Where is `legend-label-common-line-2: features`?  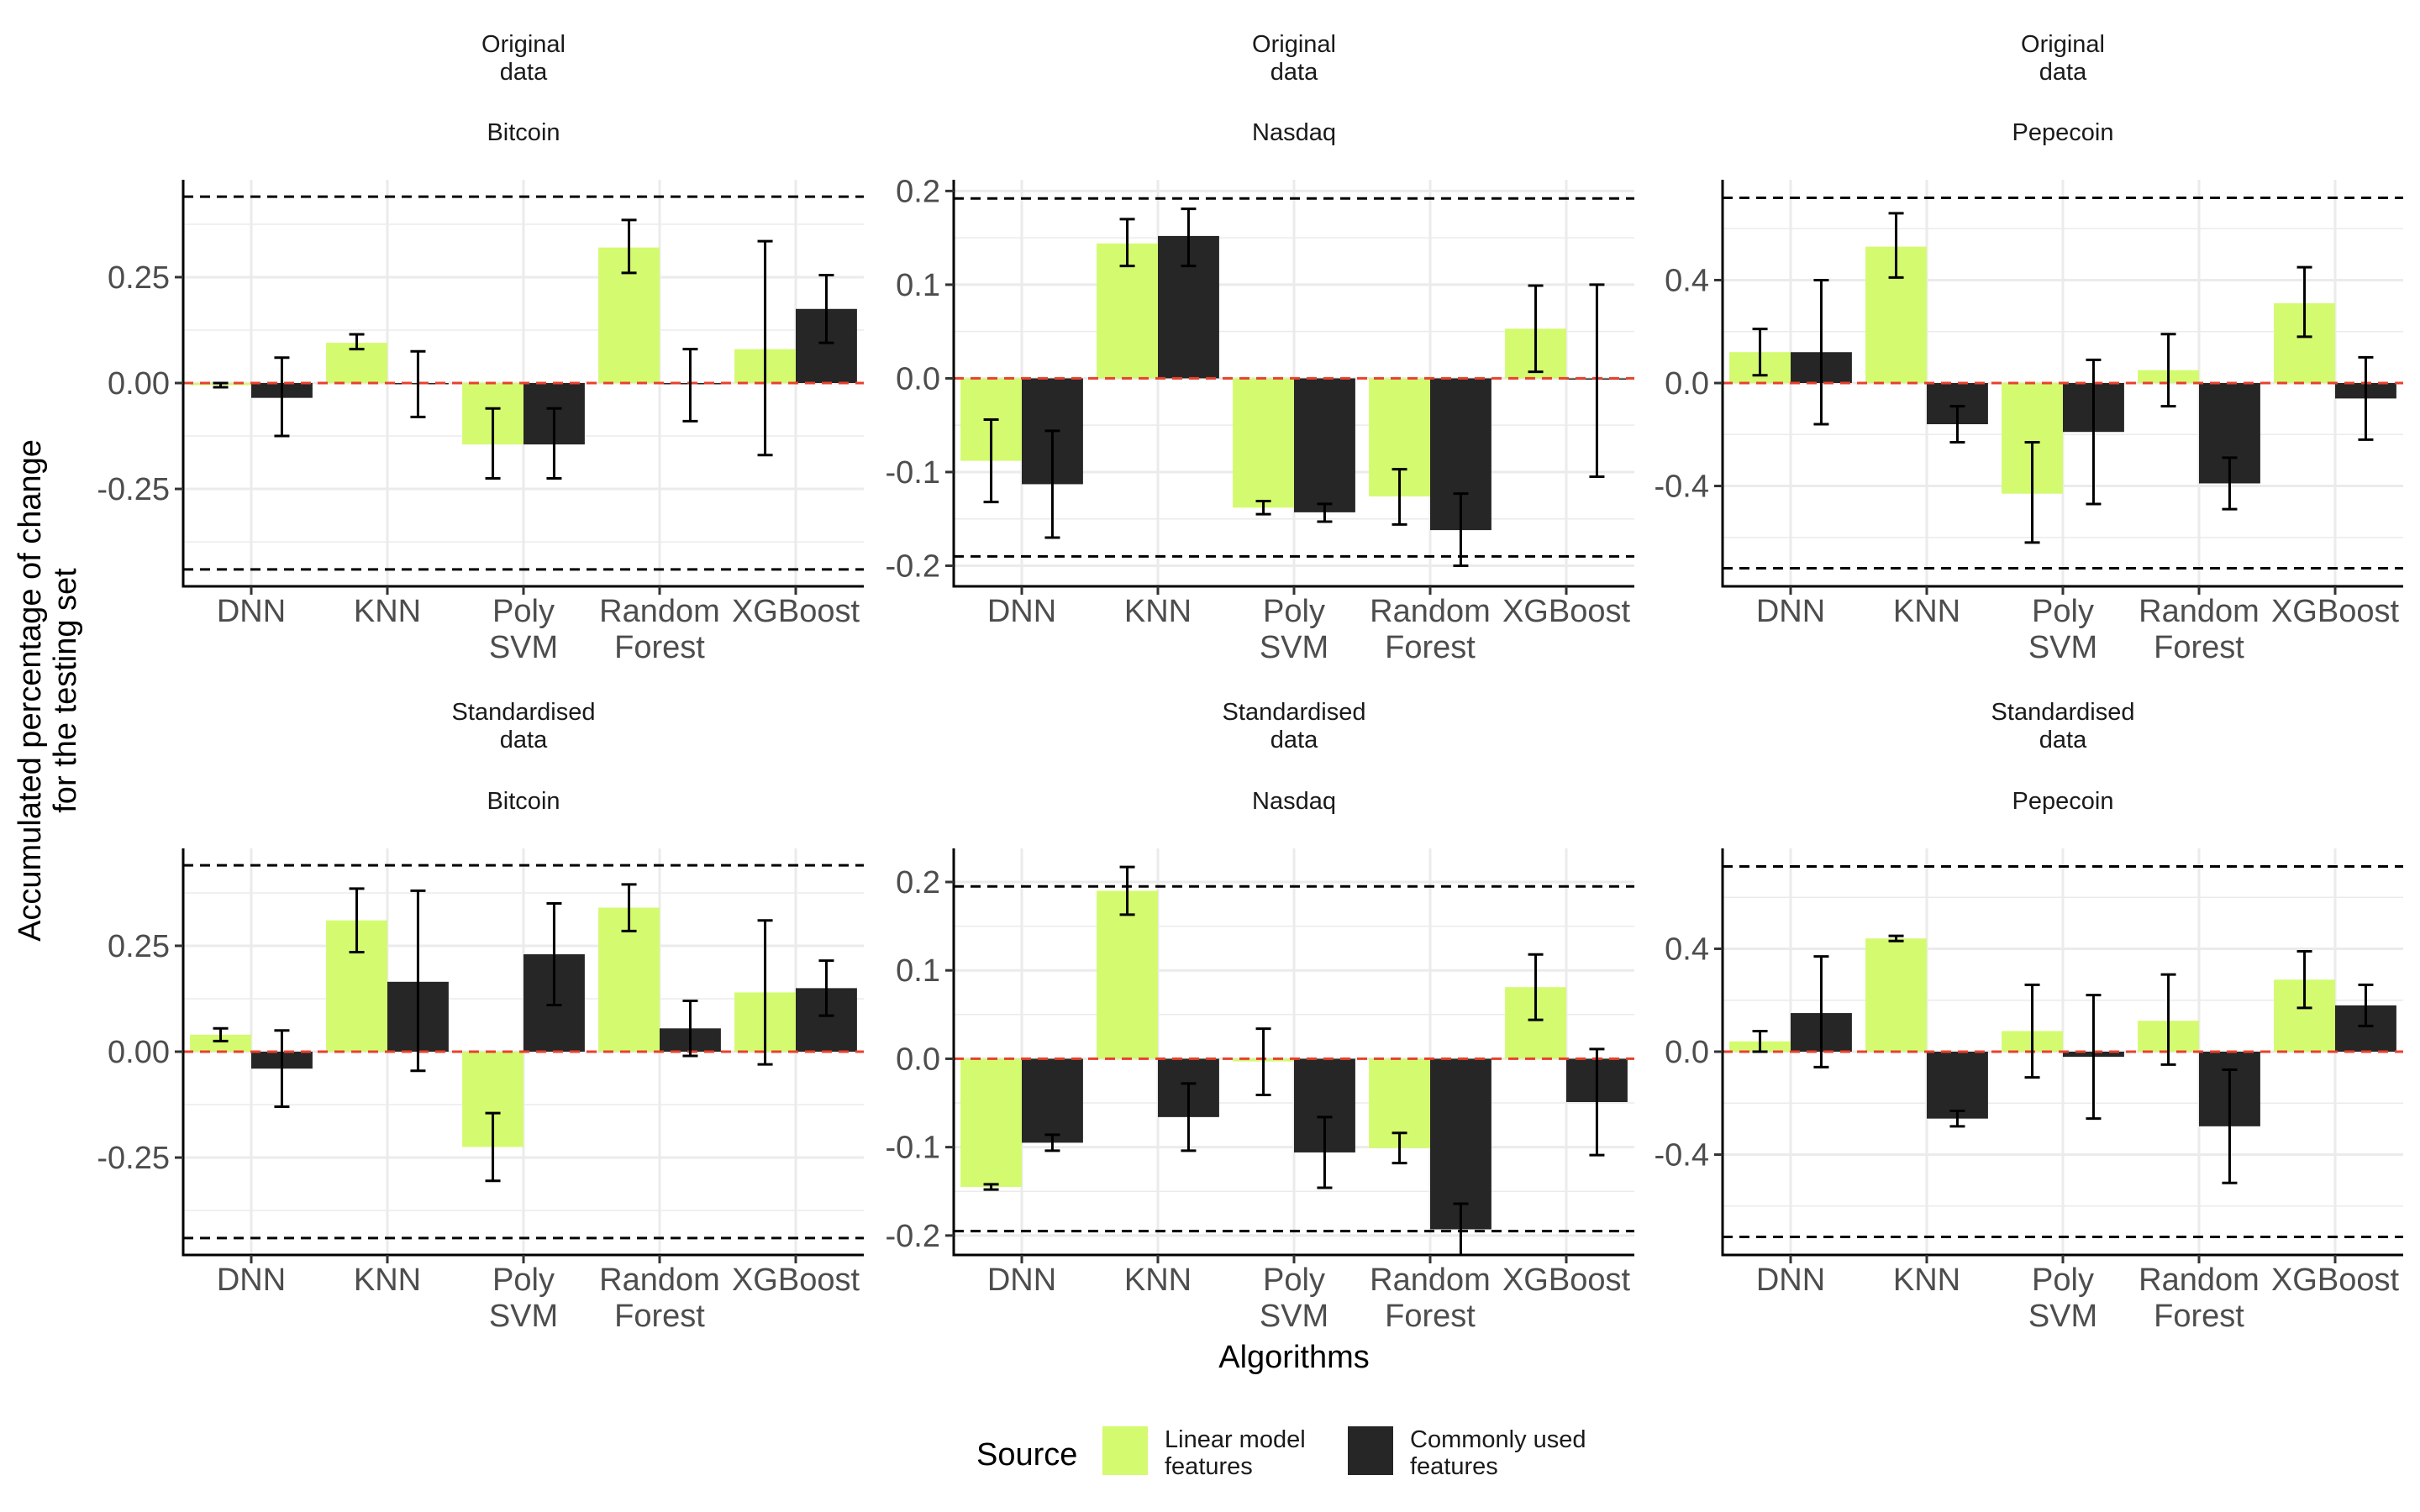 legend-label-common-line-2: features is located at coordinates (1454, 1466).